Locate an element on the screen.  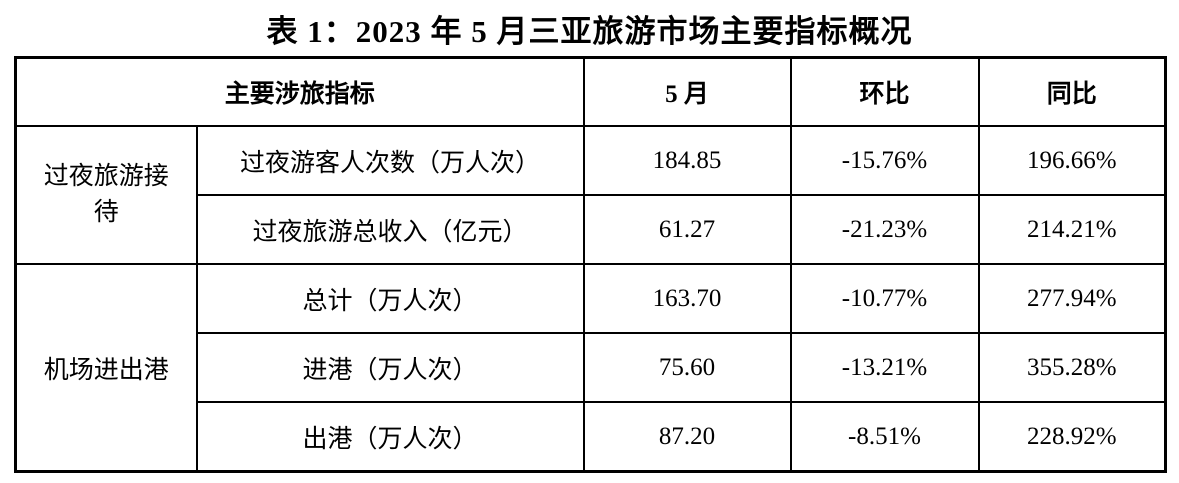
yoy-cell: 214.21% is located at coordinates (1072, 229).